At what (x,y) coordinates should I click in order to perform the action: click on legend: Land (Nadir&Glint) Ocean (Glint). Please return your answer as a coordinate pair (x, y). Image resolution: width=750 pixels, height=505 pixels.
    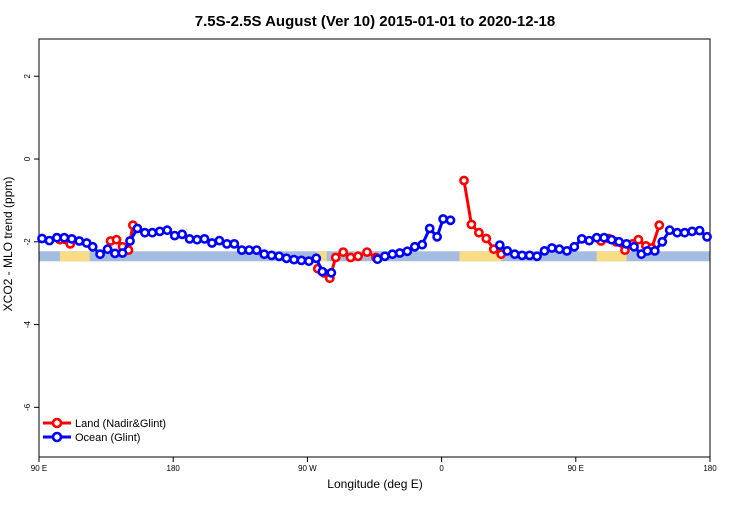
    Looking at the image, I should click on (104, 430).